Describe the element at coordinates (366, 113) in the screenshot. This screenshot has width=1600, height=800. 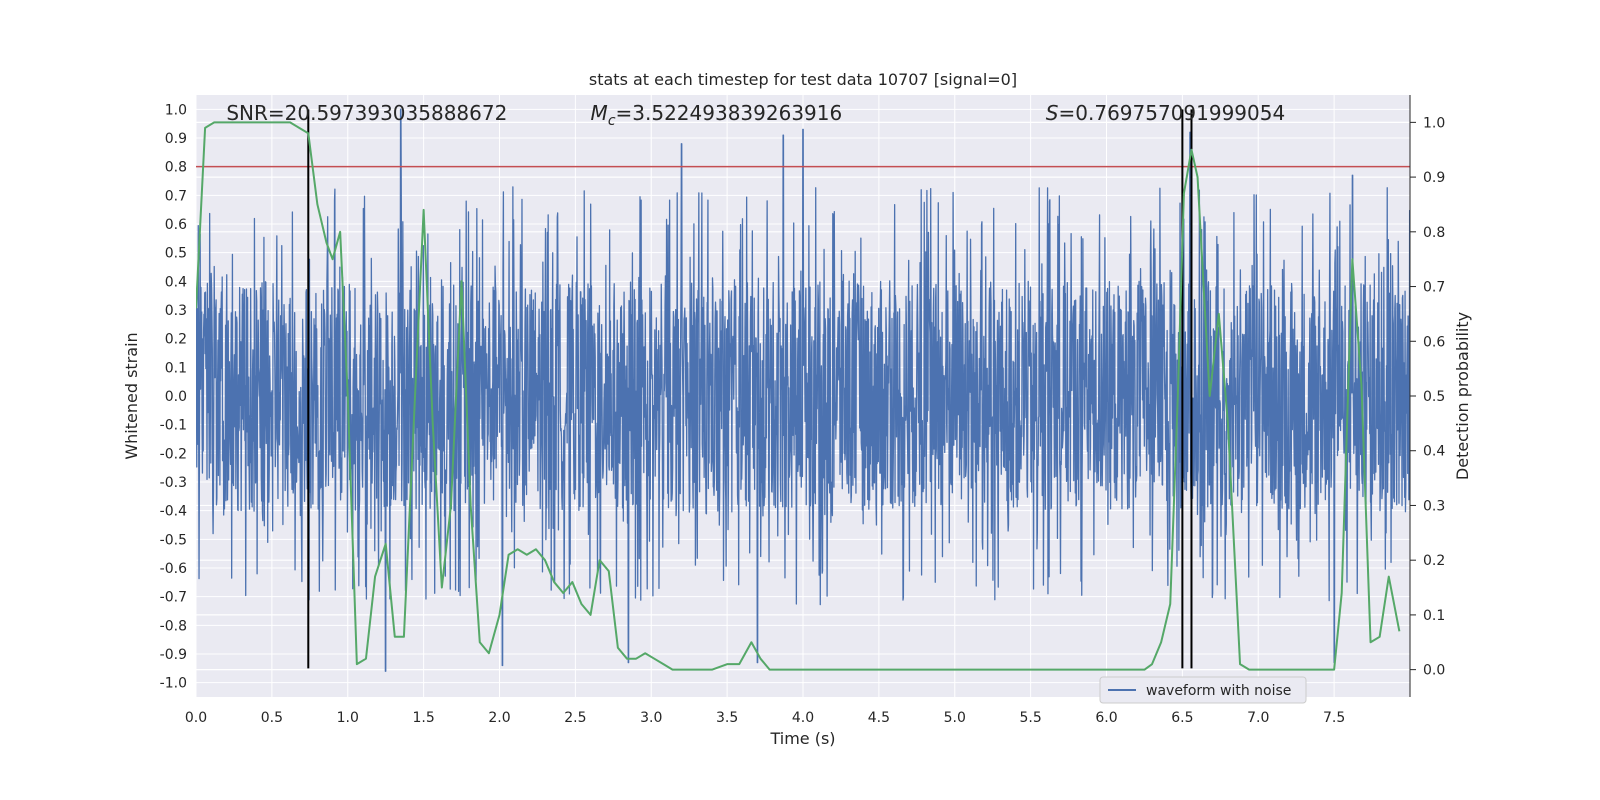
I see `snr-annotation: SNR=20.597393035888672` at that location.